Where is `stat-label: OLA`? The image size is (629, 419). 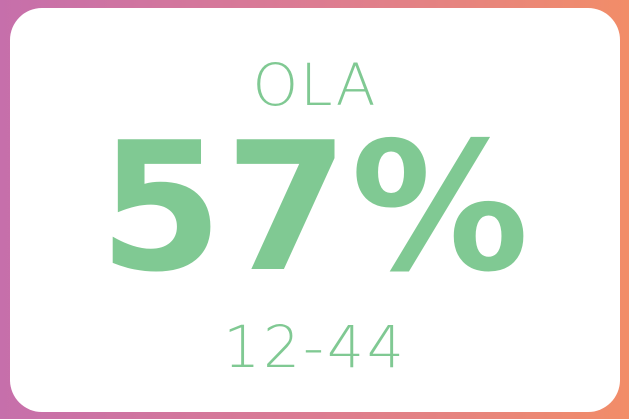
stat-label: OLA is located at coordinates (315, 85).